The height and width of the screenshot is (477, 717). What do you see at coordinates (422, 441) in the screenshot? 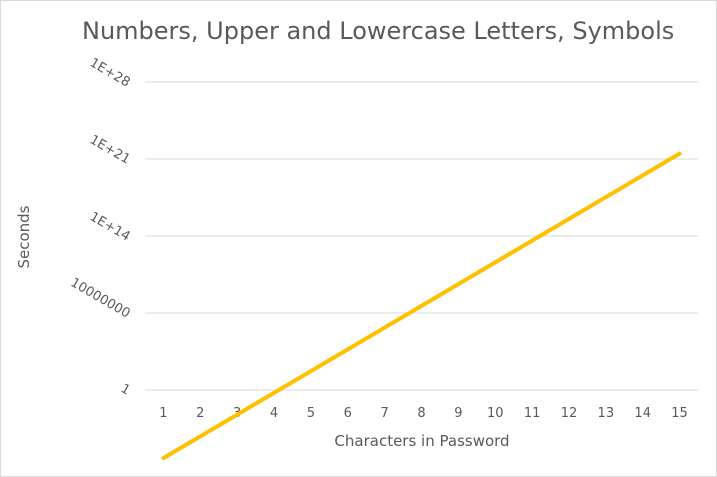
I see `x-axis-label: Characters in Password` at bounding box center [422, 441].